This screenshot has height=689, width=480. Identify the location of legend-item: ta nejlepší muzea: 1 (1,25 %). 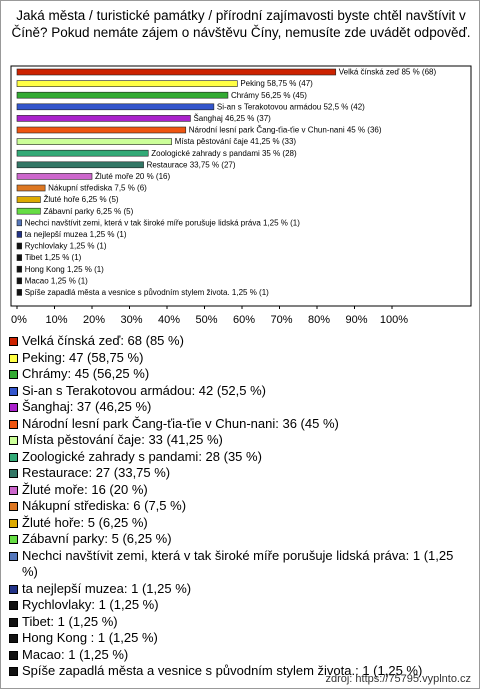
(239, 589).